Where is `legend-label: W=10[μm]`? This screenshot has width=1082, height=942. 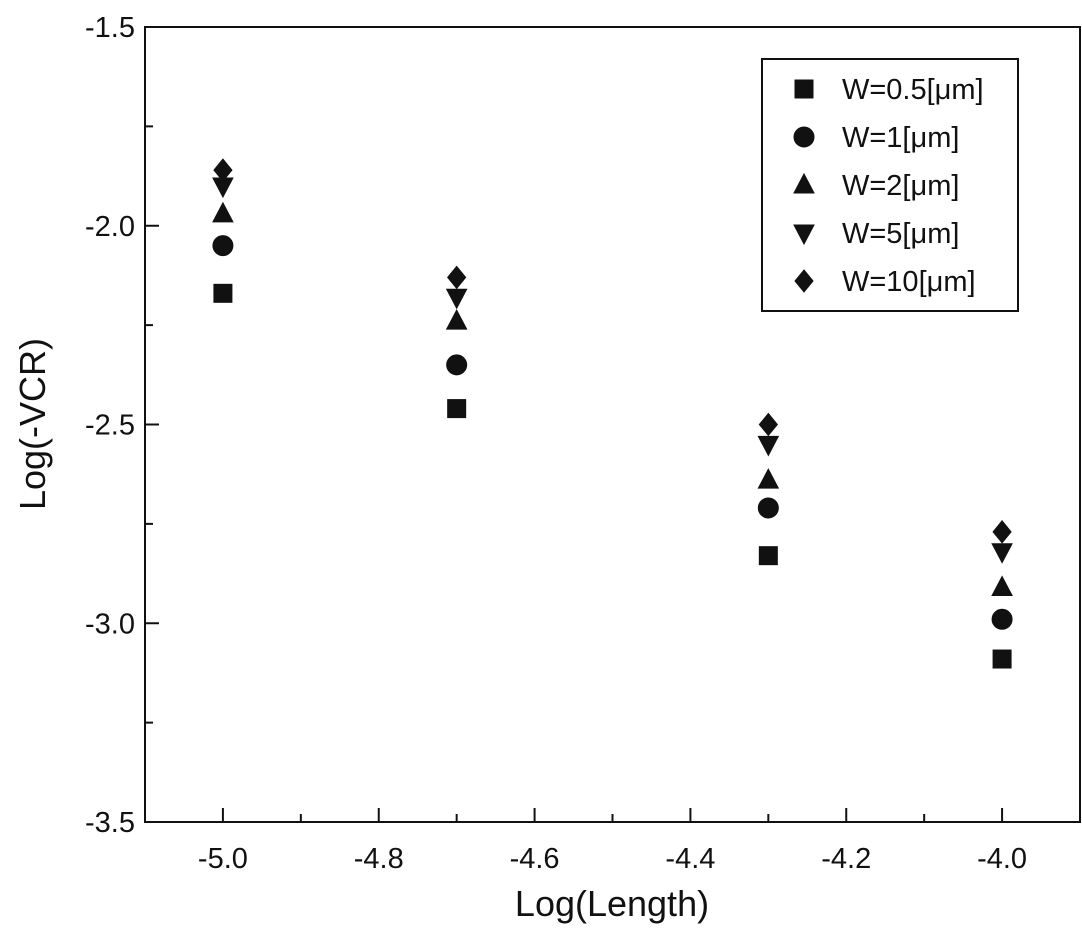 legend-label: W=10[μm] is located at coordinates (909, 282).